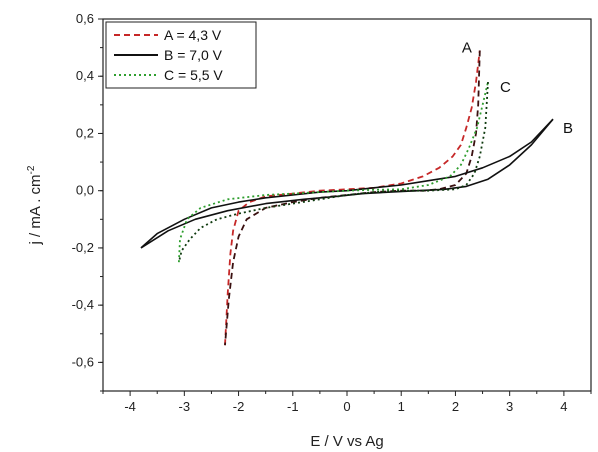 Image resolution: width=598 pixels, height=452 pixels. What do you see at coordinates (563, 406) in the screenshot?
I see `x-tick-label: 4` at bounding box center [563, 406].